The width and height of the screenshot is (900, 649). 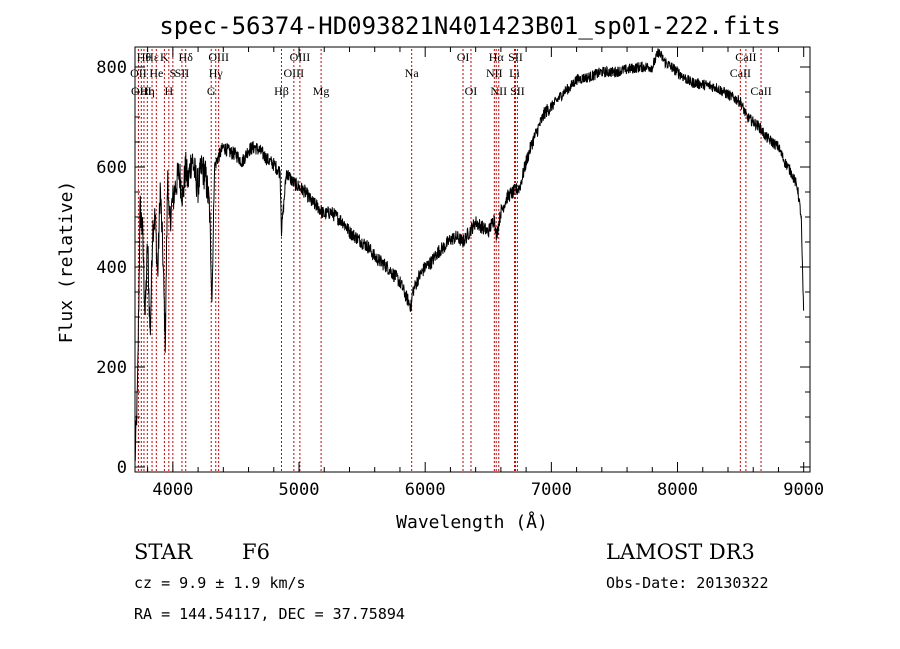 I want to click on object-class: STAR, so click(x=163, y=552).